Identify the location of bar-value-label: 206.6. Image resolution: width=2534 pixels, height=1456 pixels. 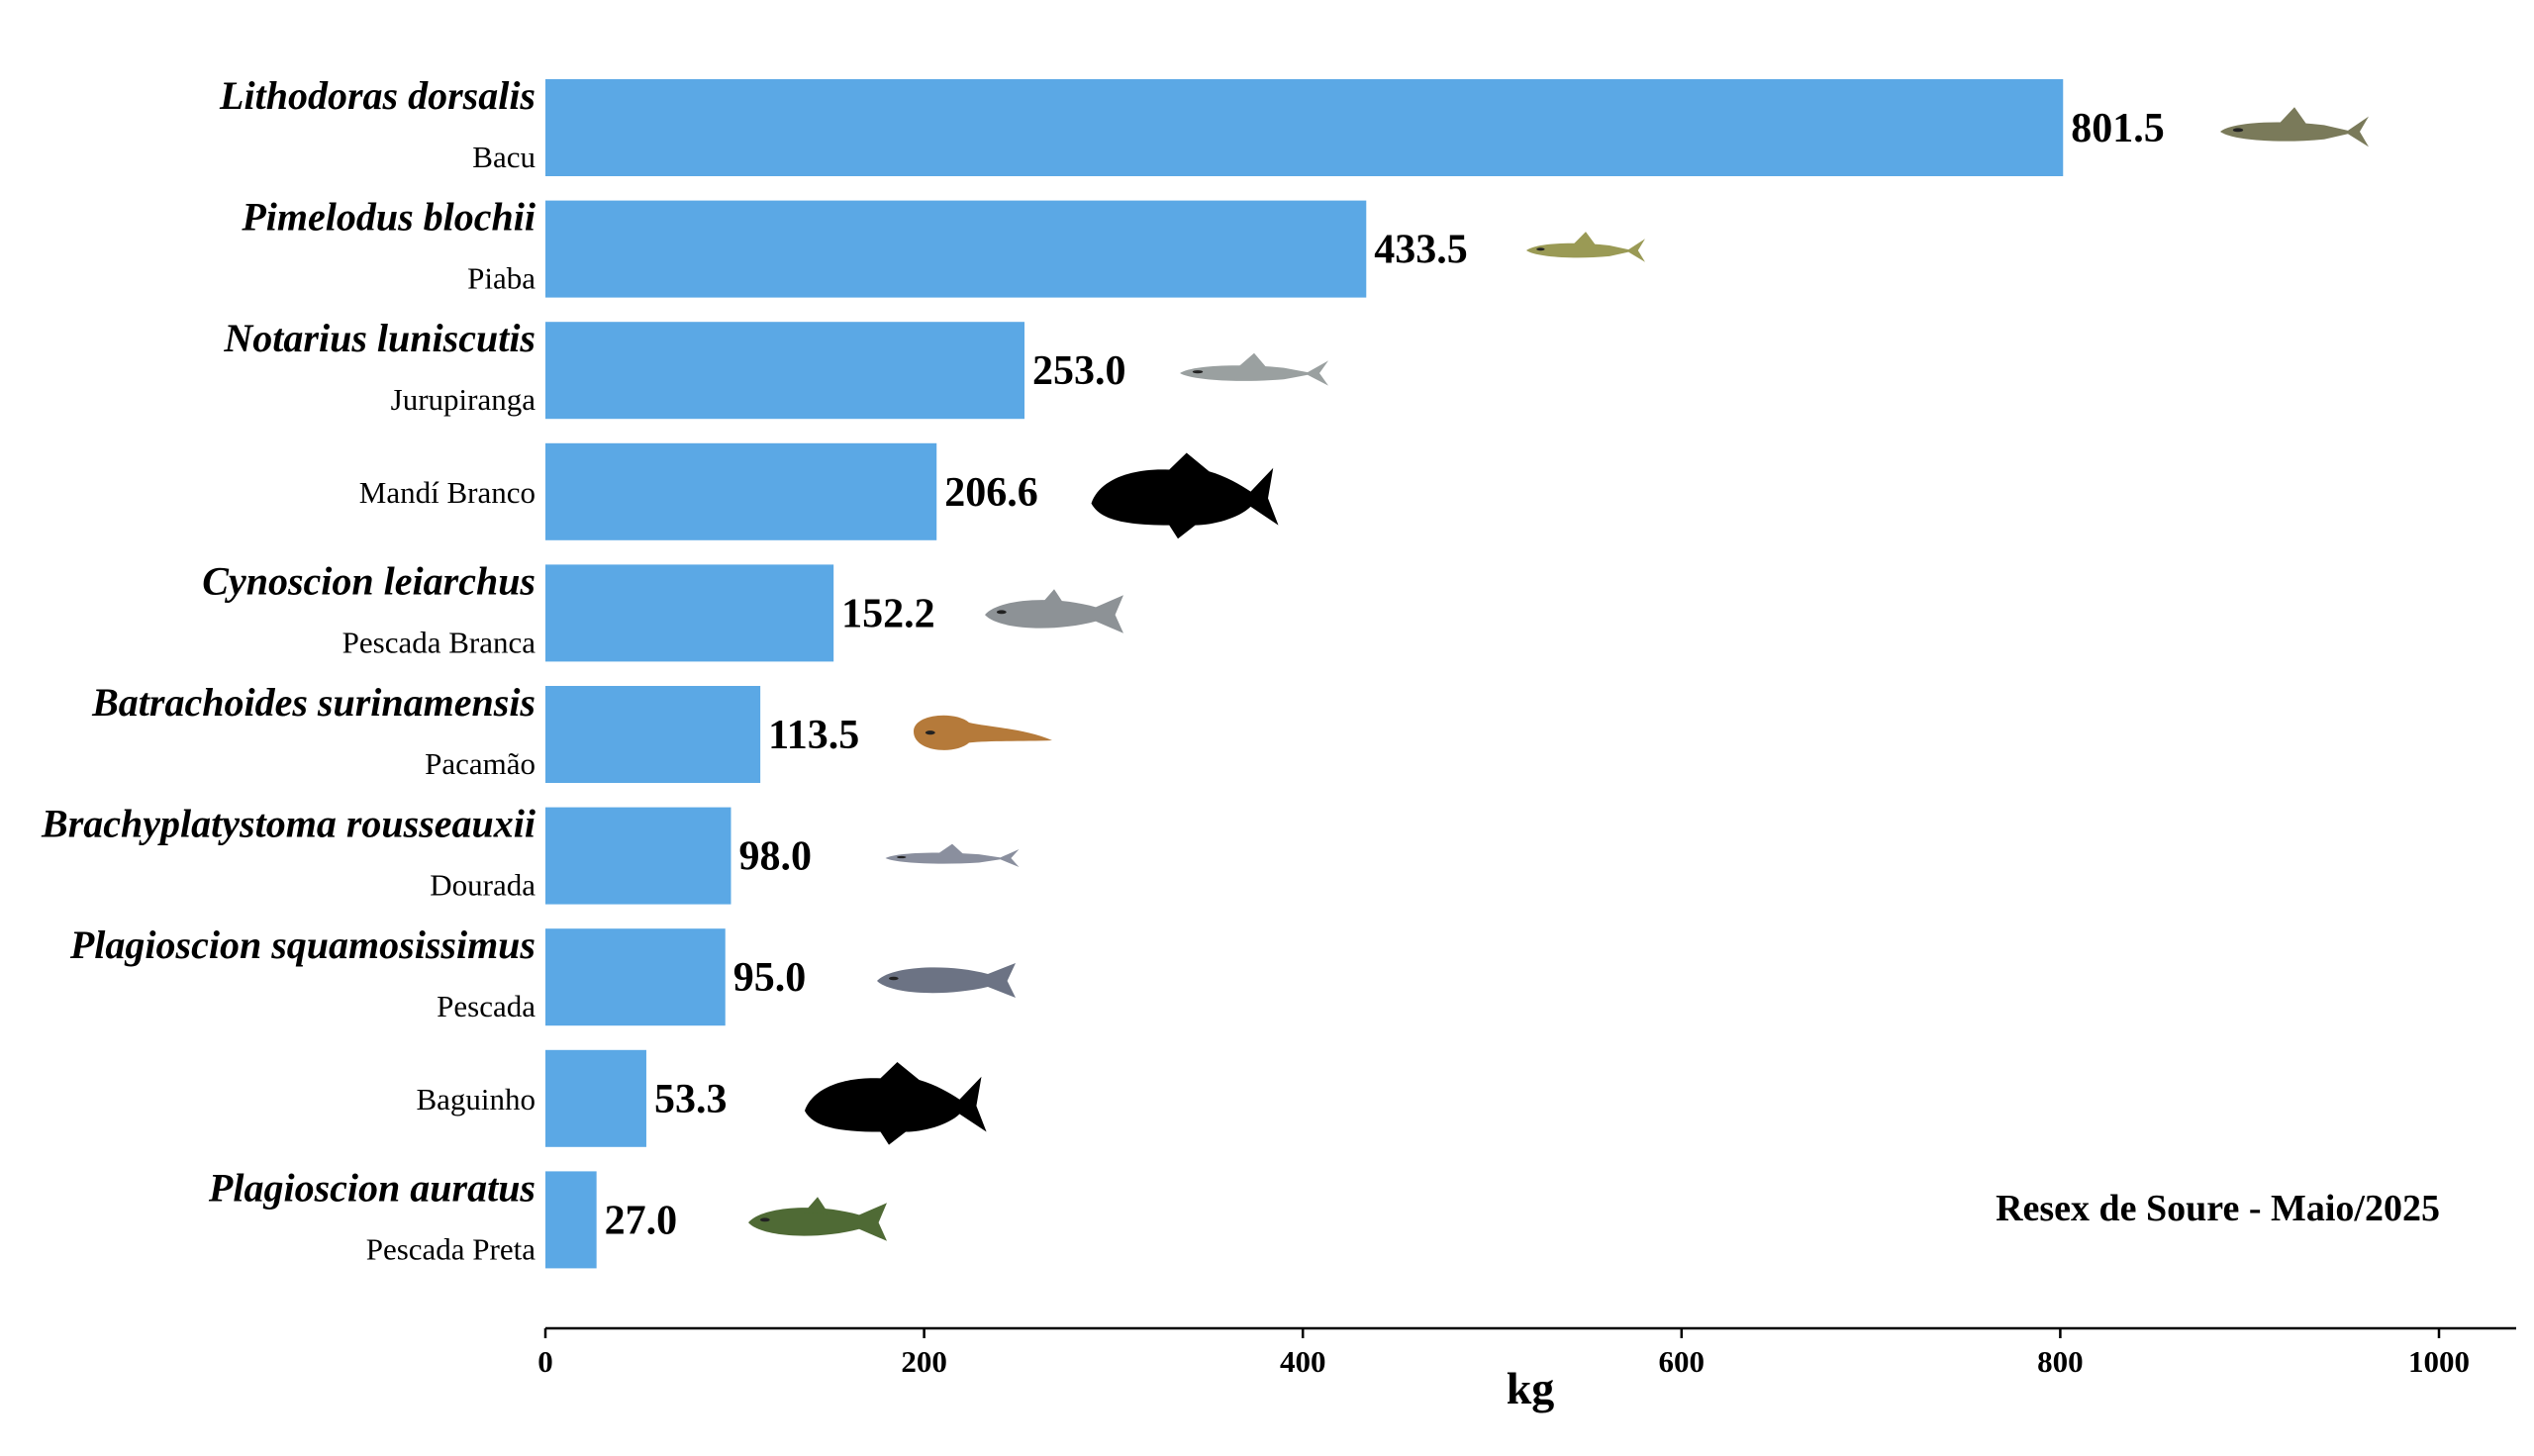
(991, 493).